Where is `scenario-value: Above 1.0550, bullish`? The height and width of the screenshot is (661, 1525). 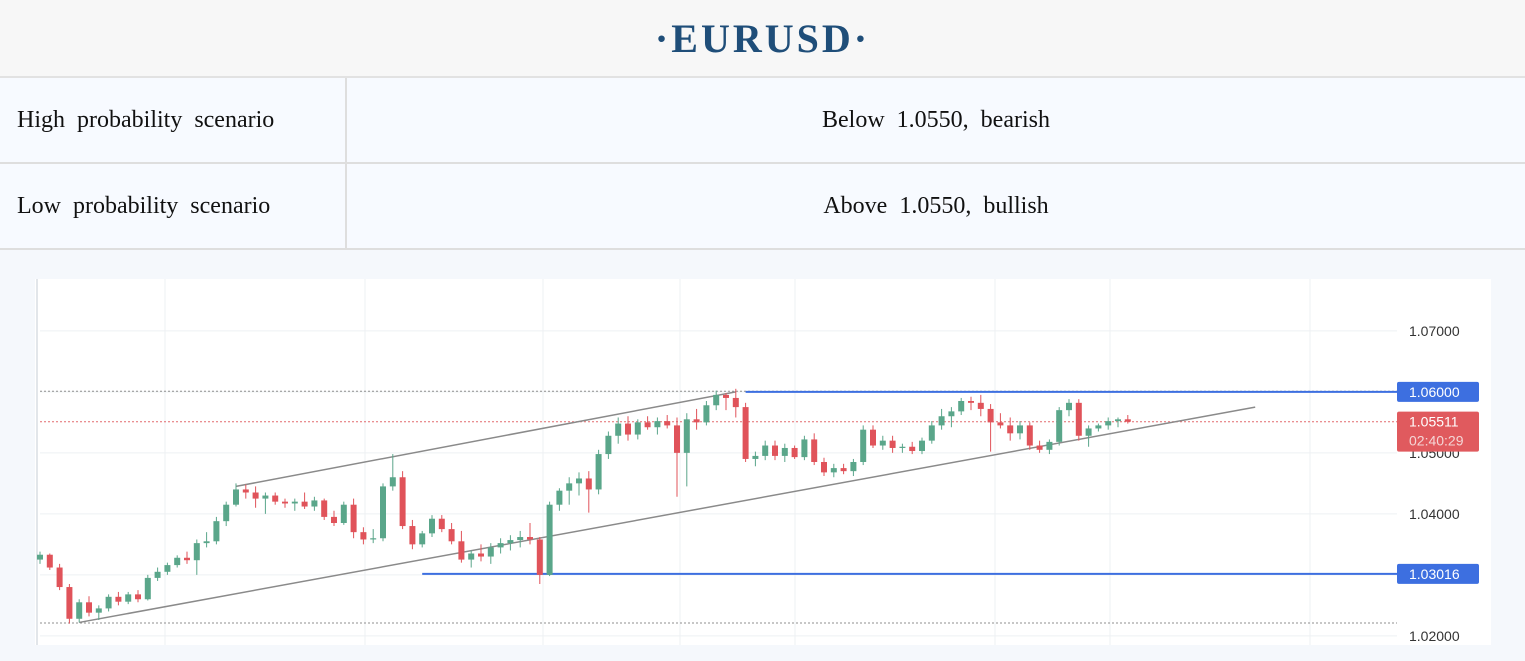
scenario-value: Above 1.0550, bullish is located at coordinates (936, 205).